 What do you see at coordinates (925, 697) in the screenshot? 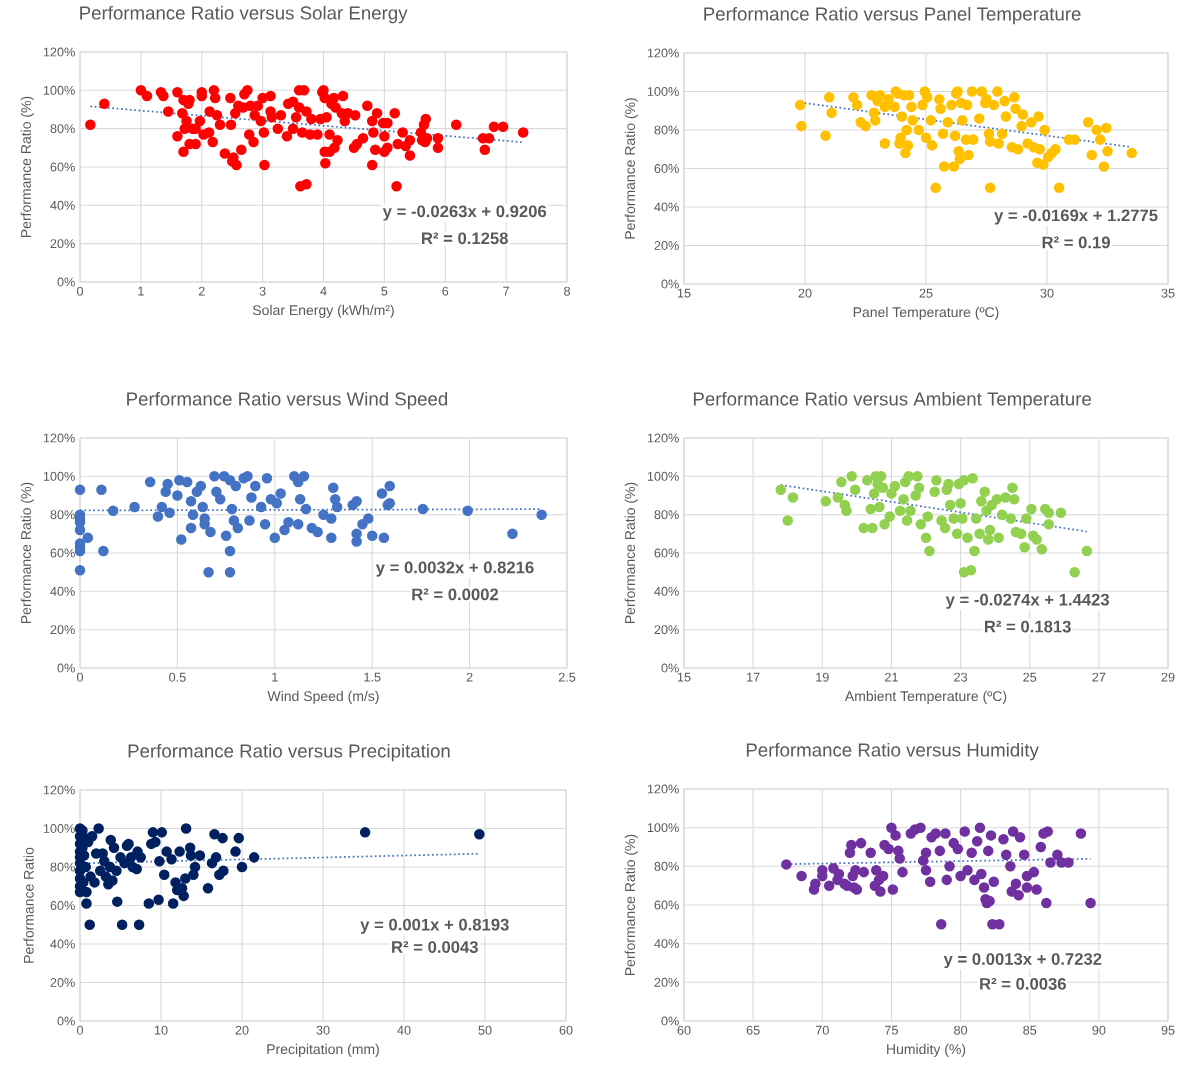
I see `x-axis-title: Ambient Temperature (ºC)` at bounding box center [925, 697].